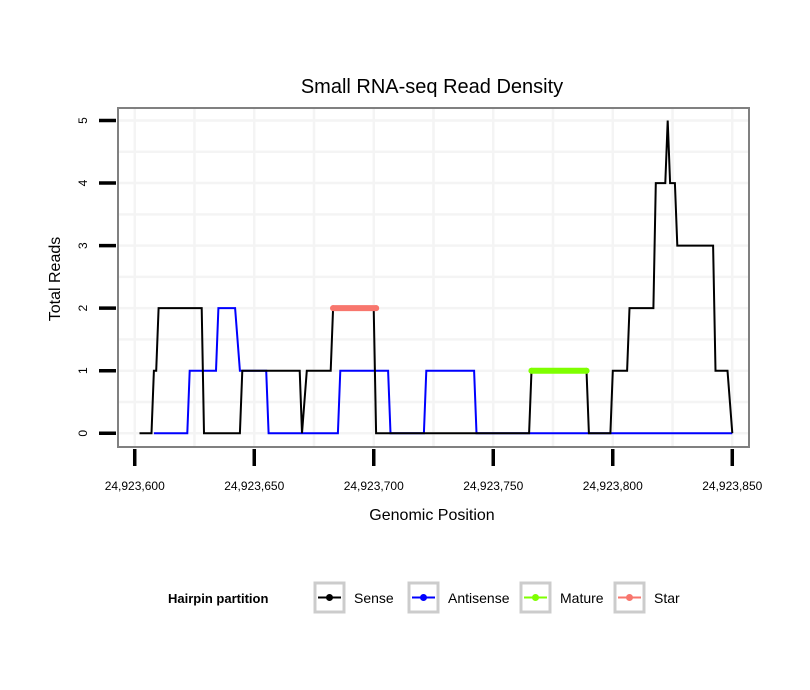 The image size is (810, 690). What do you see at coordinates (135, 486) in the screenshot?
I see `x-tick-label: 24,923,600` at bounding box center [135, 486].